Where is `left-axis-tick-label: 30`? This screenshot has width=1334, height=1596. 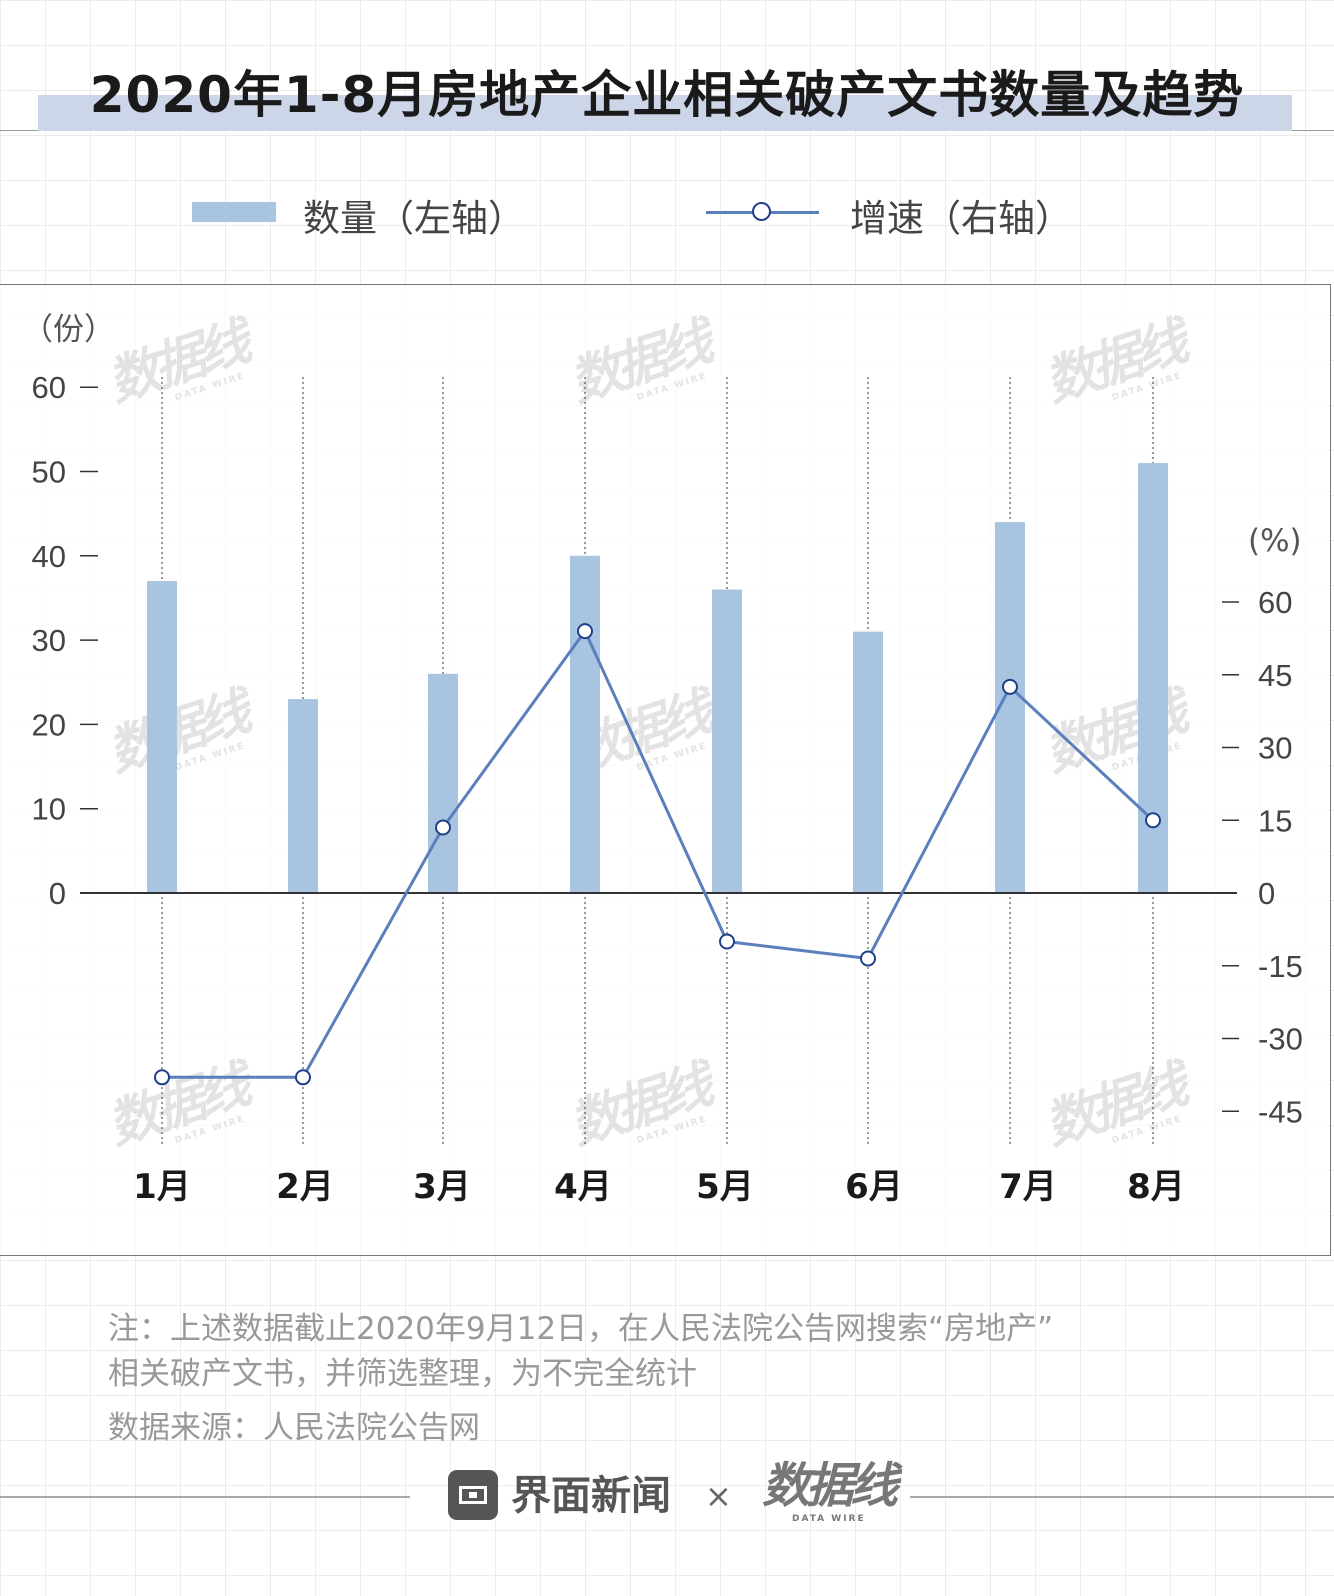
left-axis-tick-label: 30 is located at coordinates (49, 640).